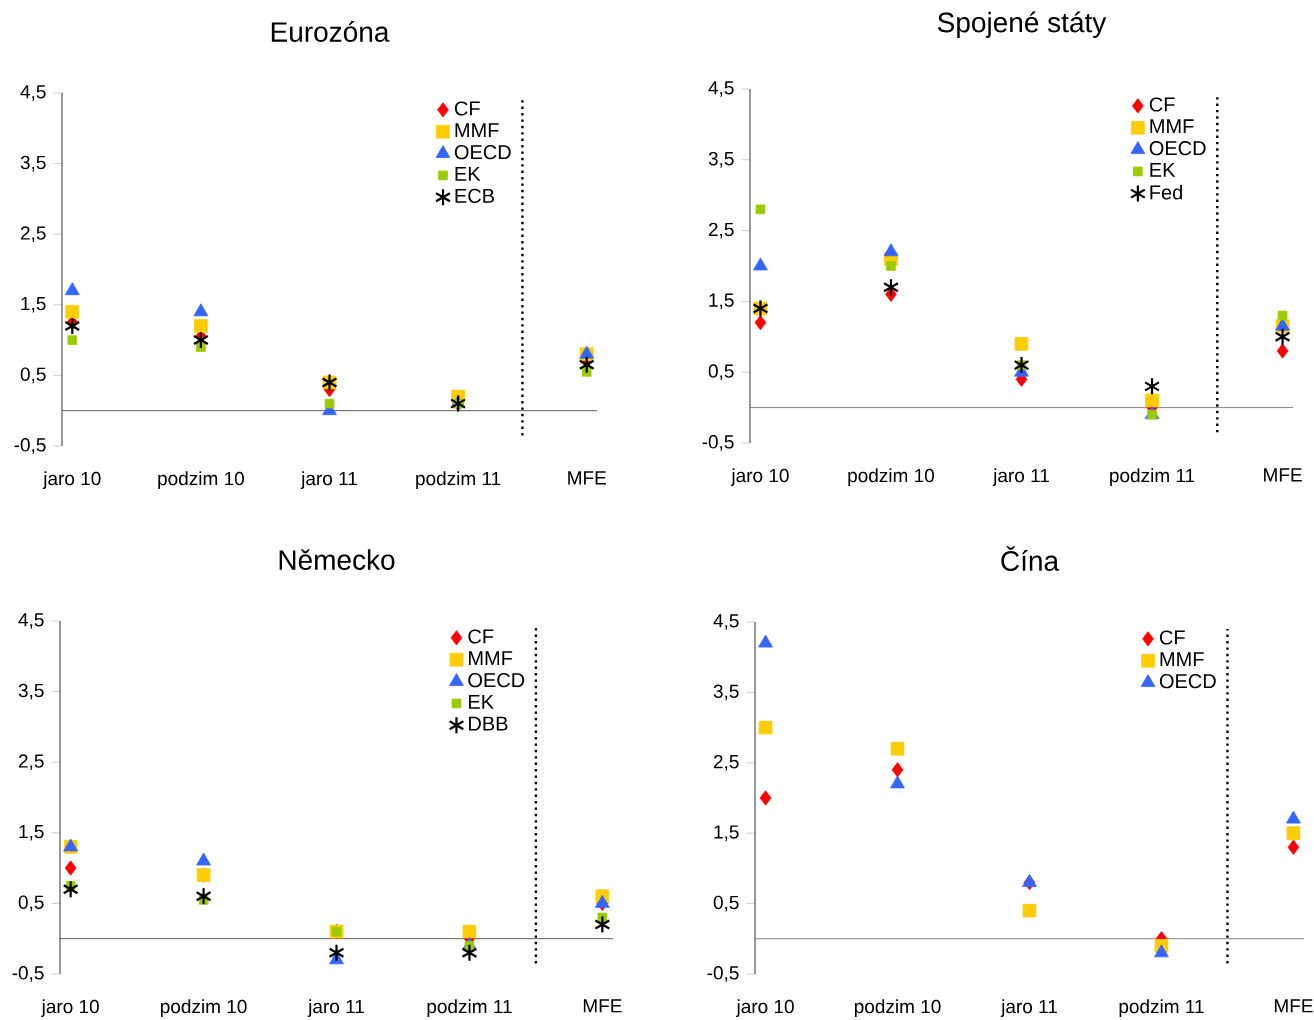 This screenshot has height=1020, width=1314. I want to click on chart-title: Německo, so click(337, 559).